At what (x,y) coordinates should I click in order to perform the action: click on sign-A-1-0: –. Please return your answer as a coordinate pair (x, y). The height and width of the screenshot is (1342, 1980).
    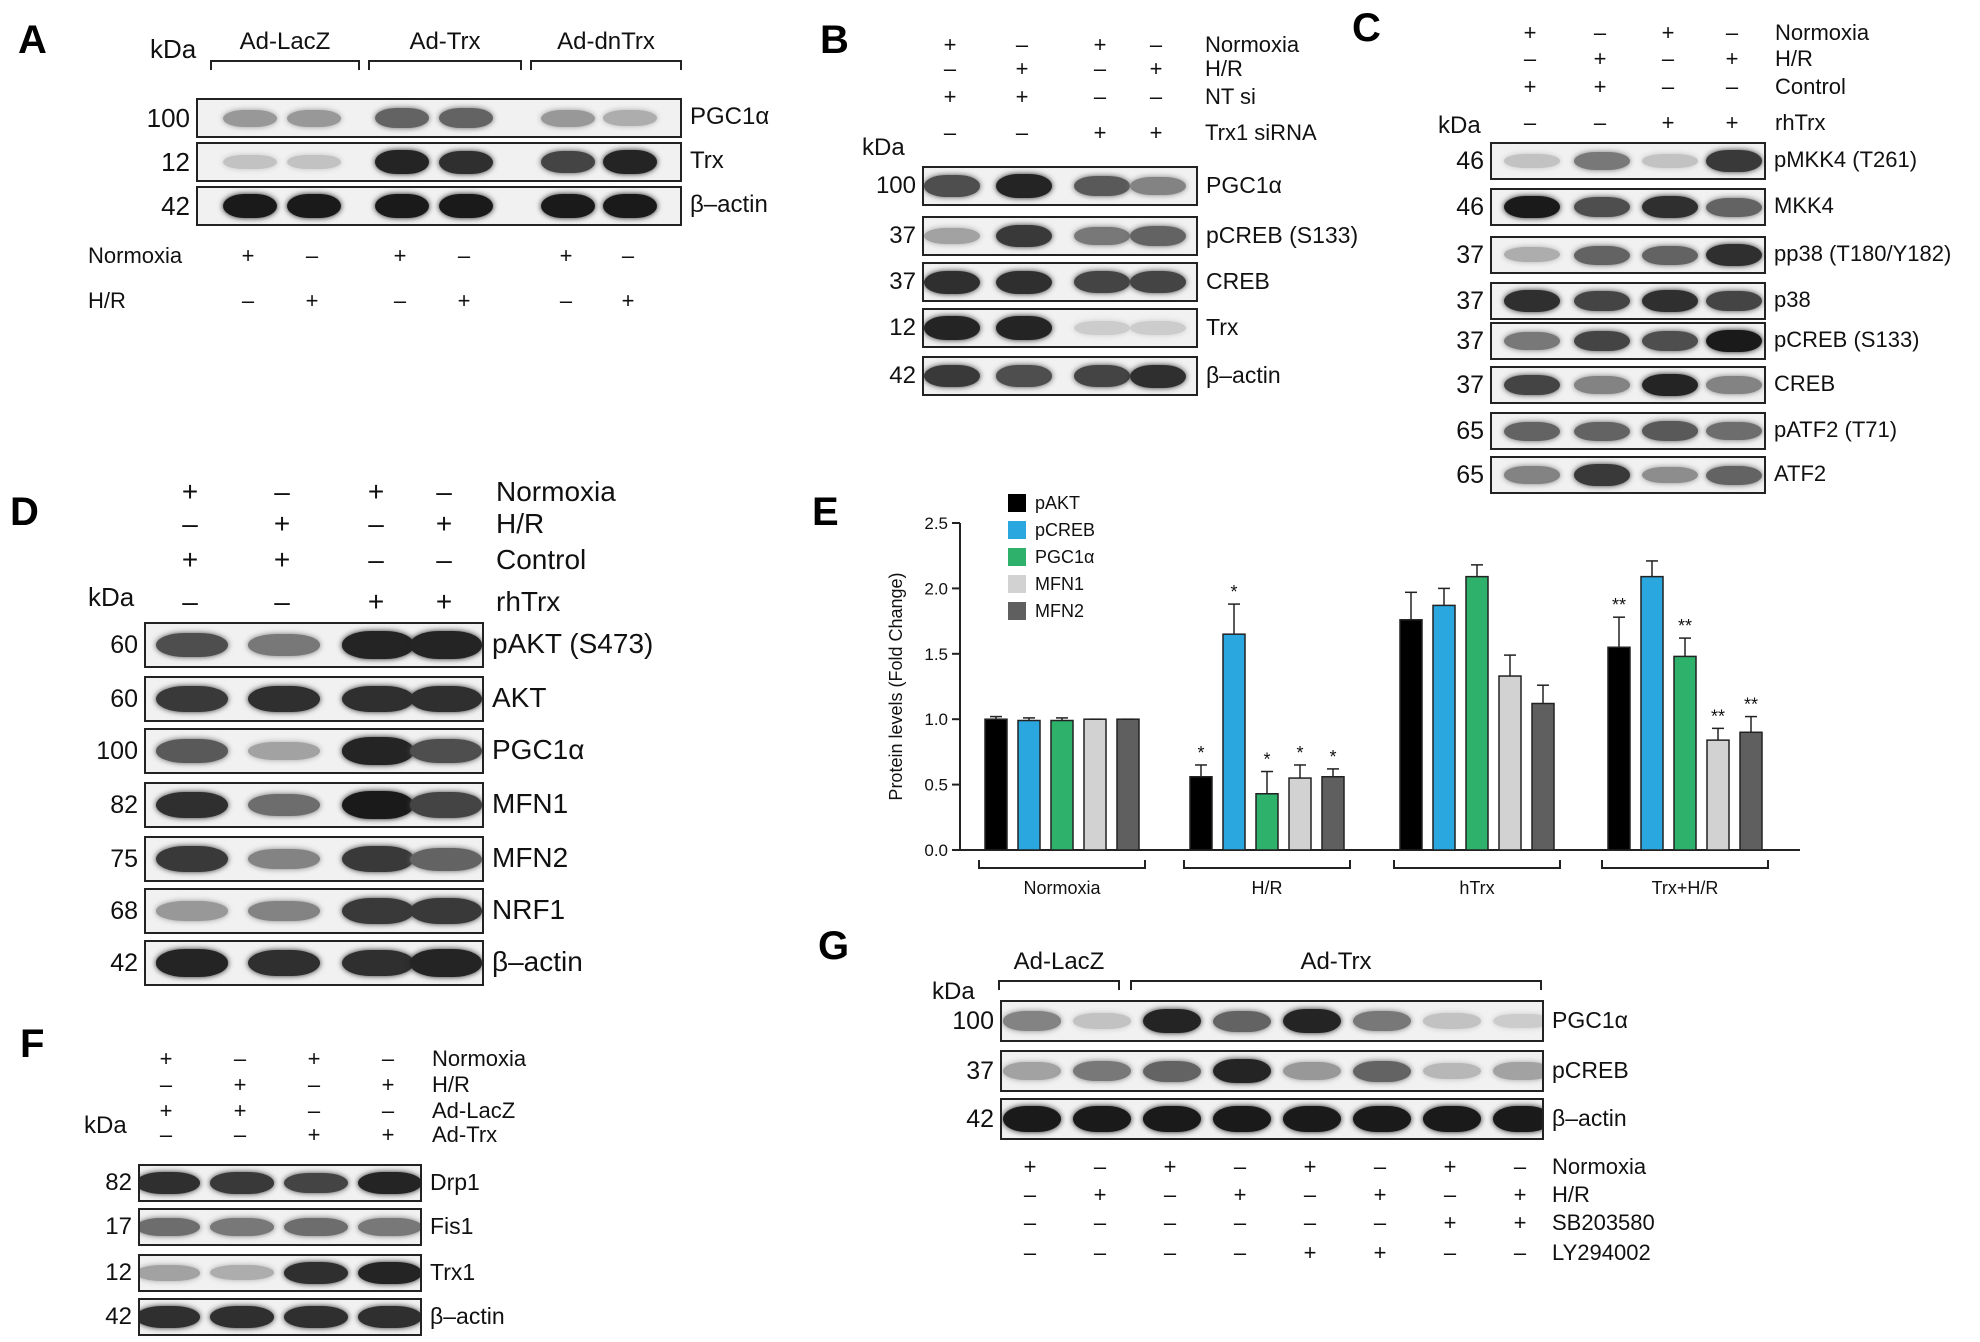
    Looking at the image, I should click on (248, 300).